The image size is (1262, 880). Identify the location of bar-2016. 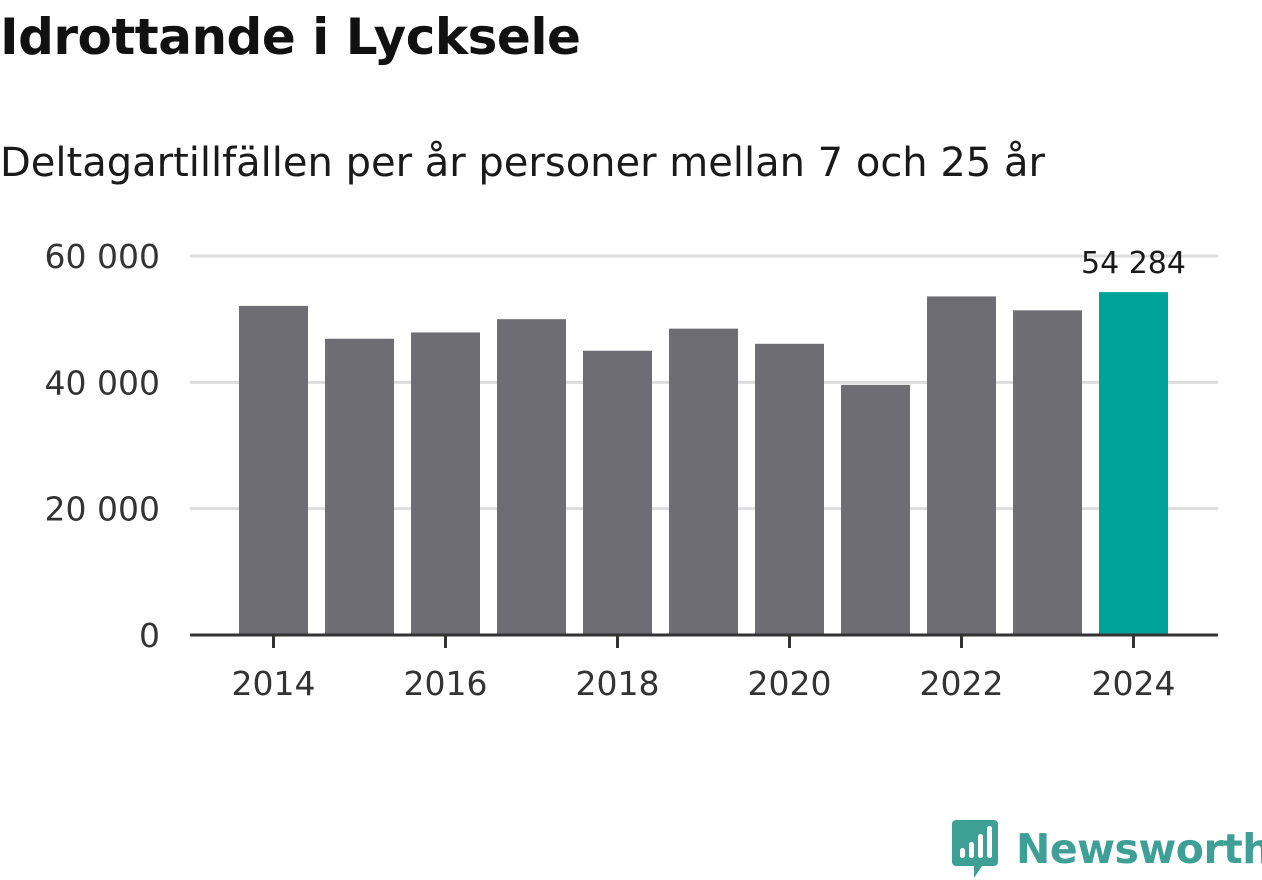
(445, 483).